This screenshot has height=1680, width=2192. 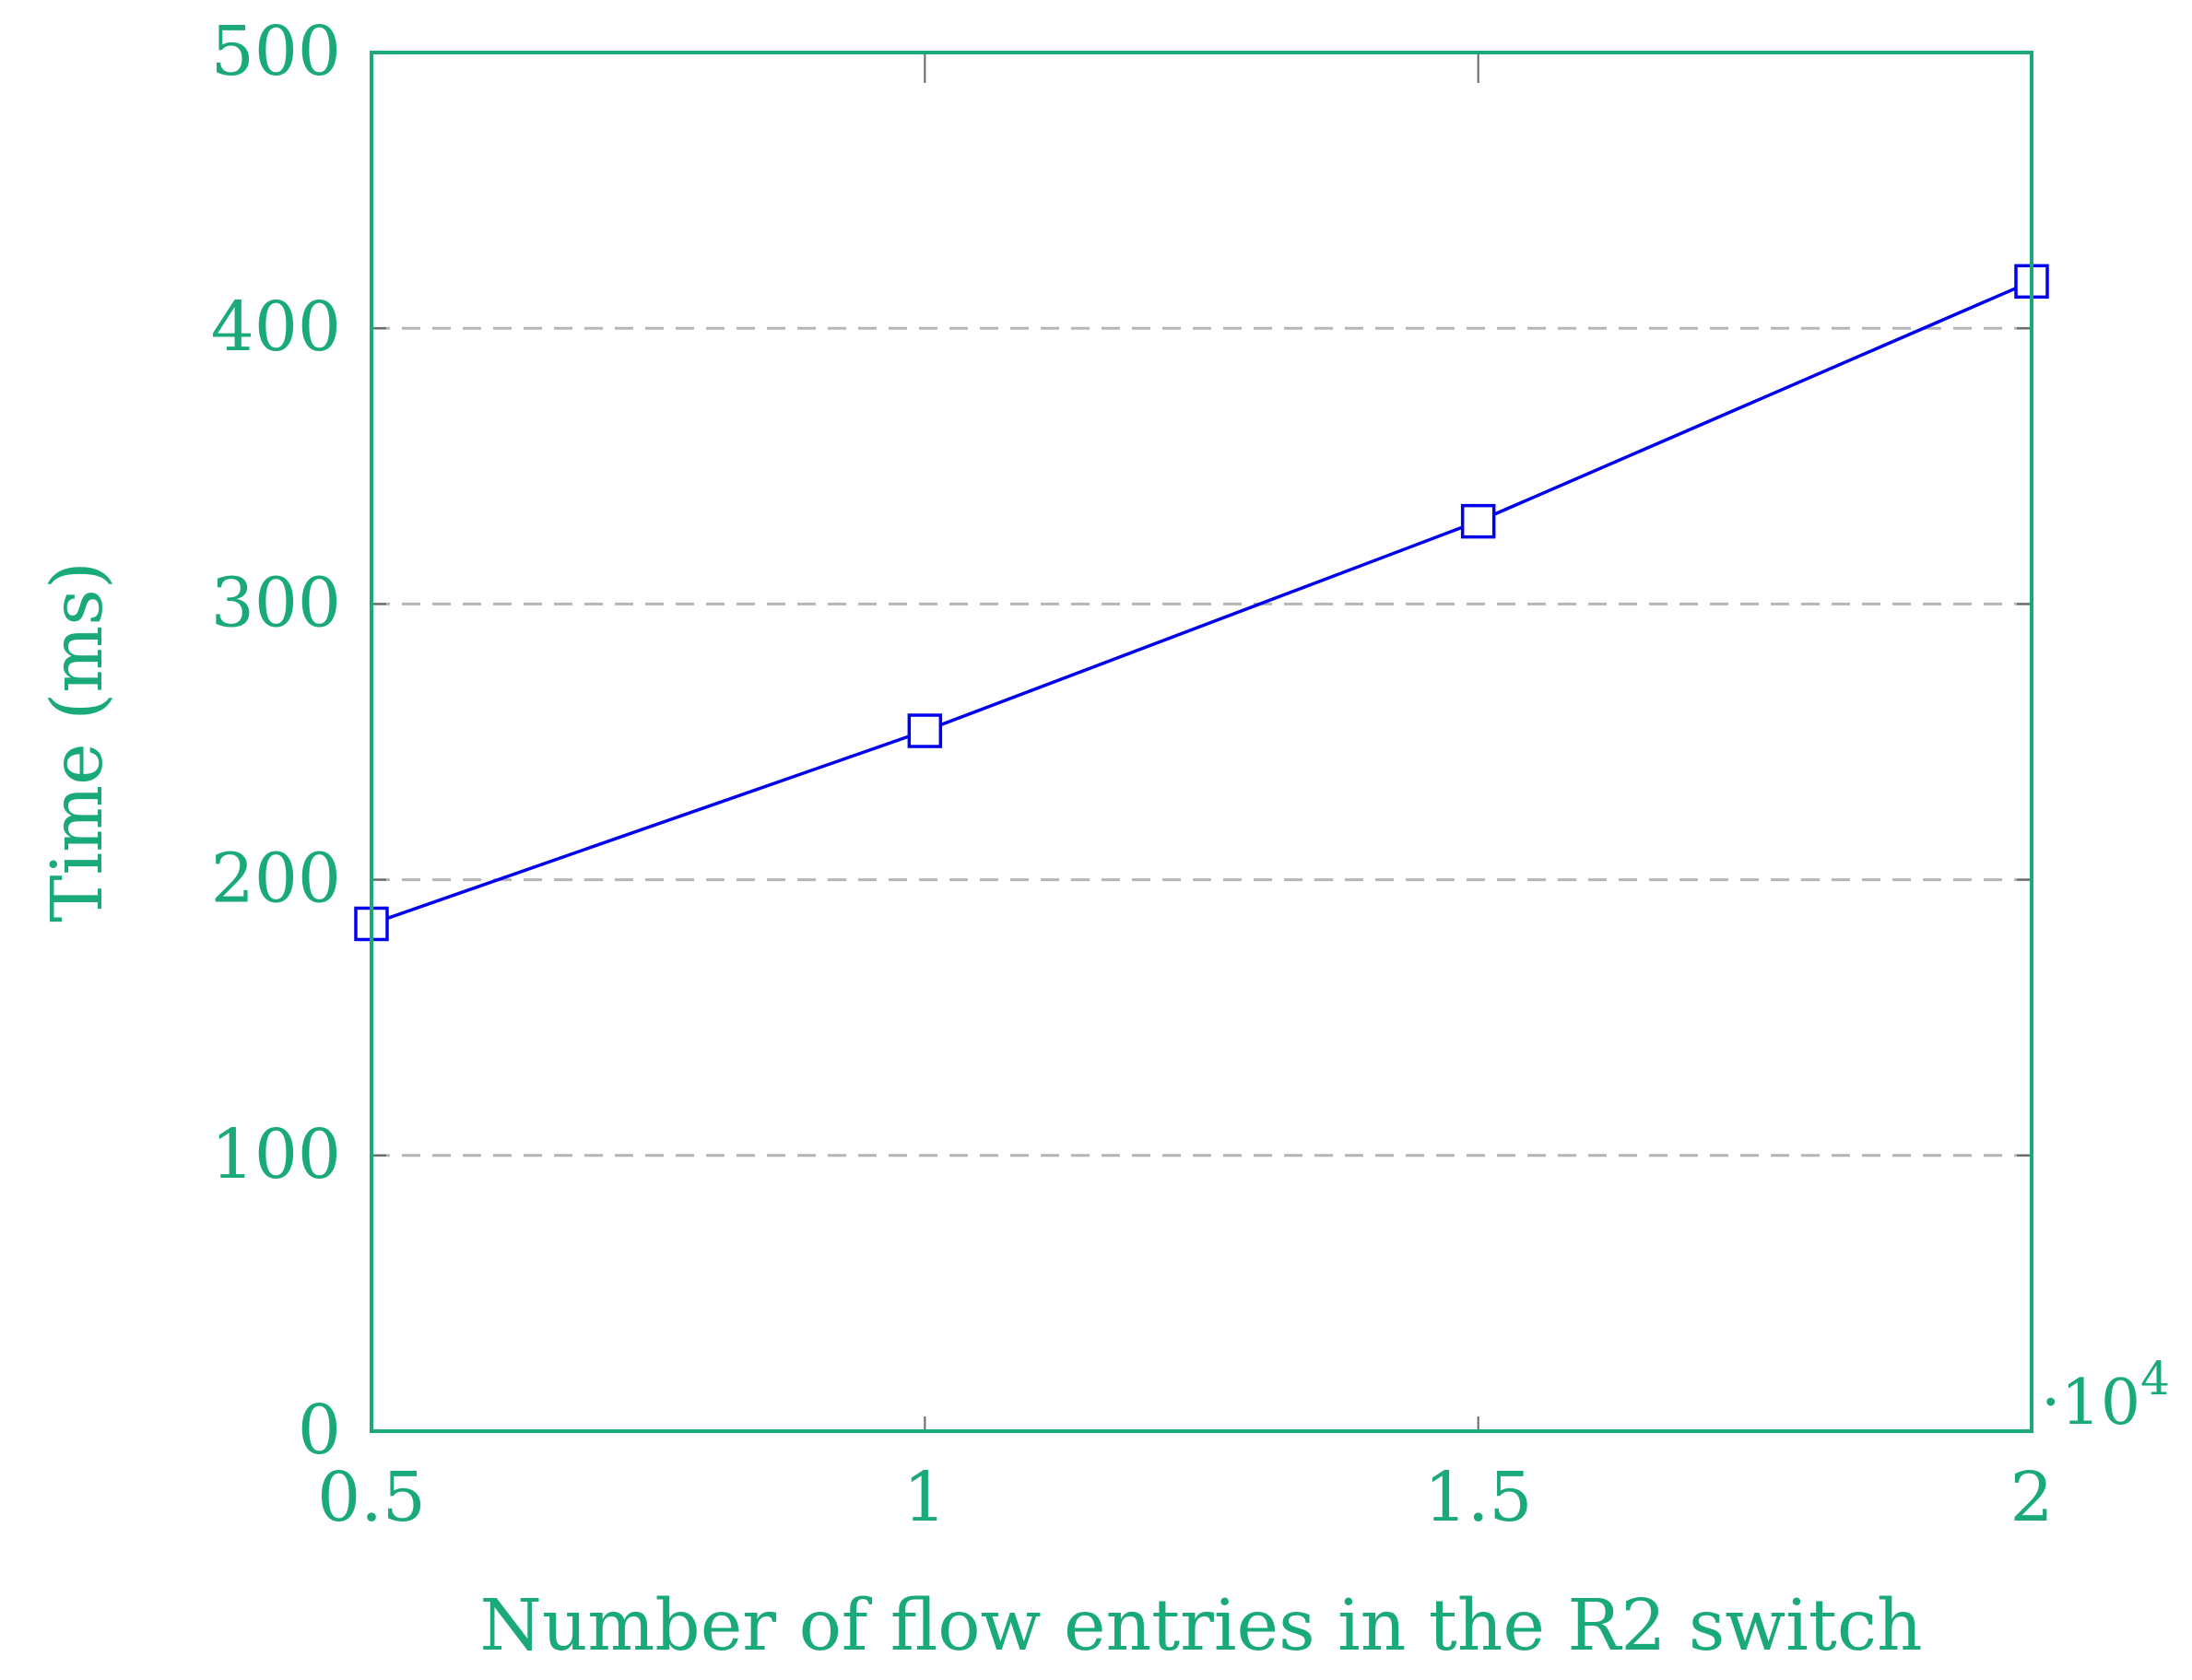 I want to click on x-axis-multiplier: ·104, so click(x=2105, y=1395).